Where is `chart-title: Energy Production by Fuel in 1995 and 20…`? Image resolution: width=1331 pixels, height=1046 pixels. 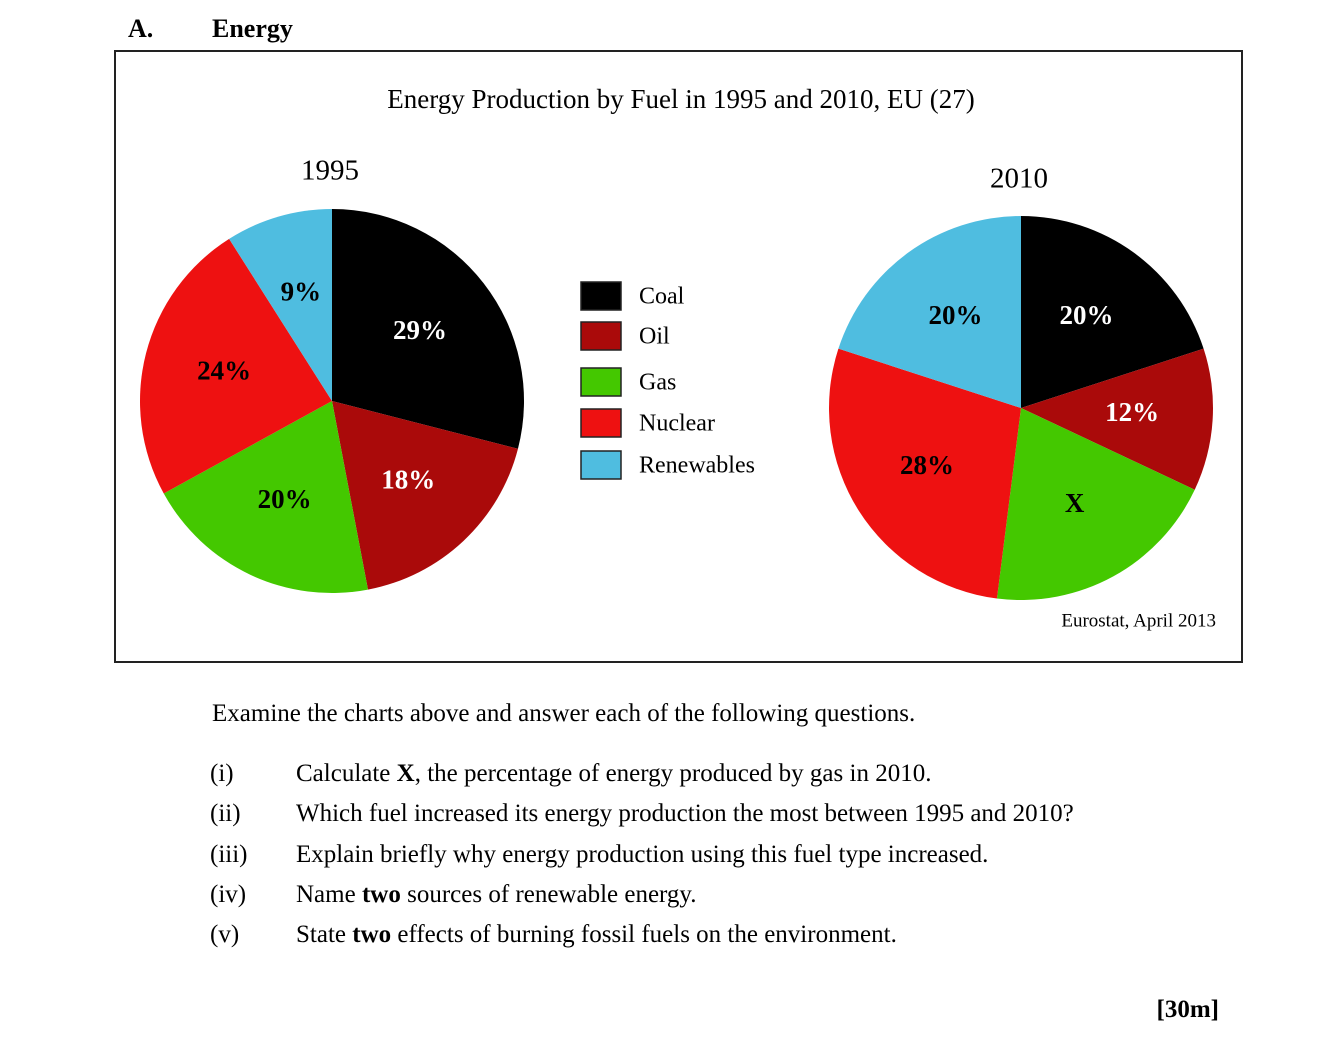
chart-title: Energy Production by Fuel in 1995 and 20… is located at coordinates (680, 99).